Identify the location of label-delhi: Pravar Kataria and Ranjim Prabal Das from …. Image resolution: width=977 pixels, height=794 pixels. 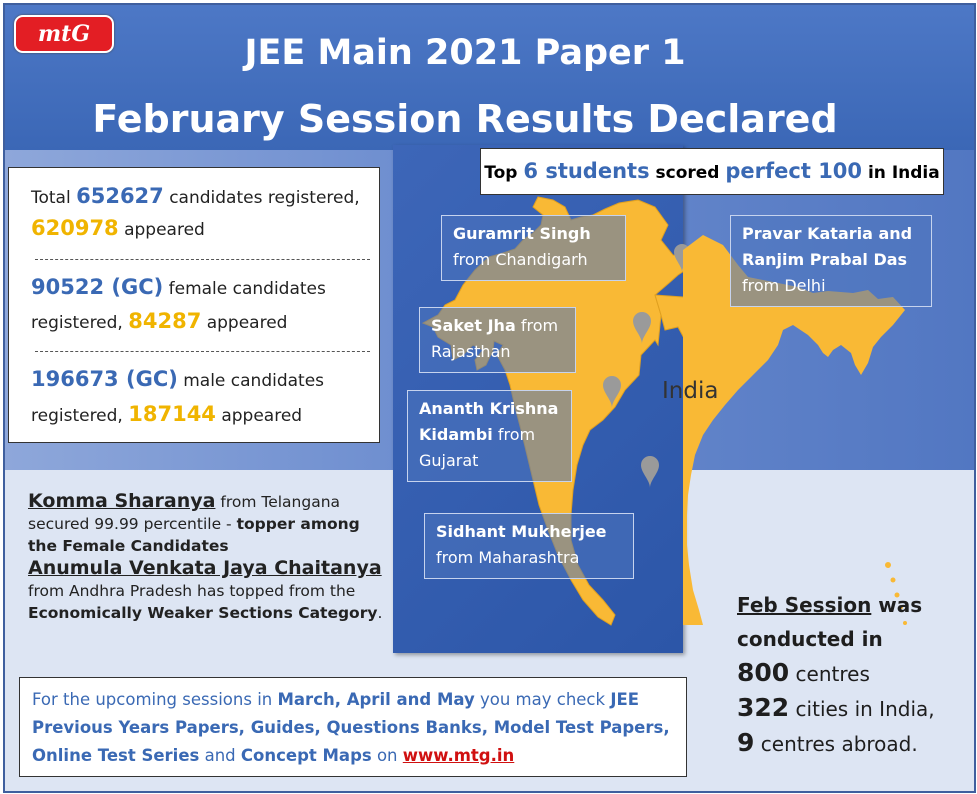
(831, 261).